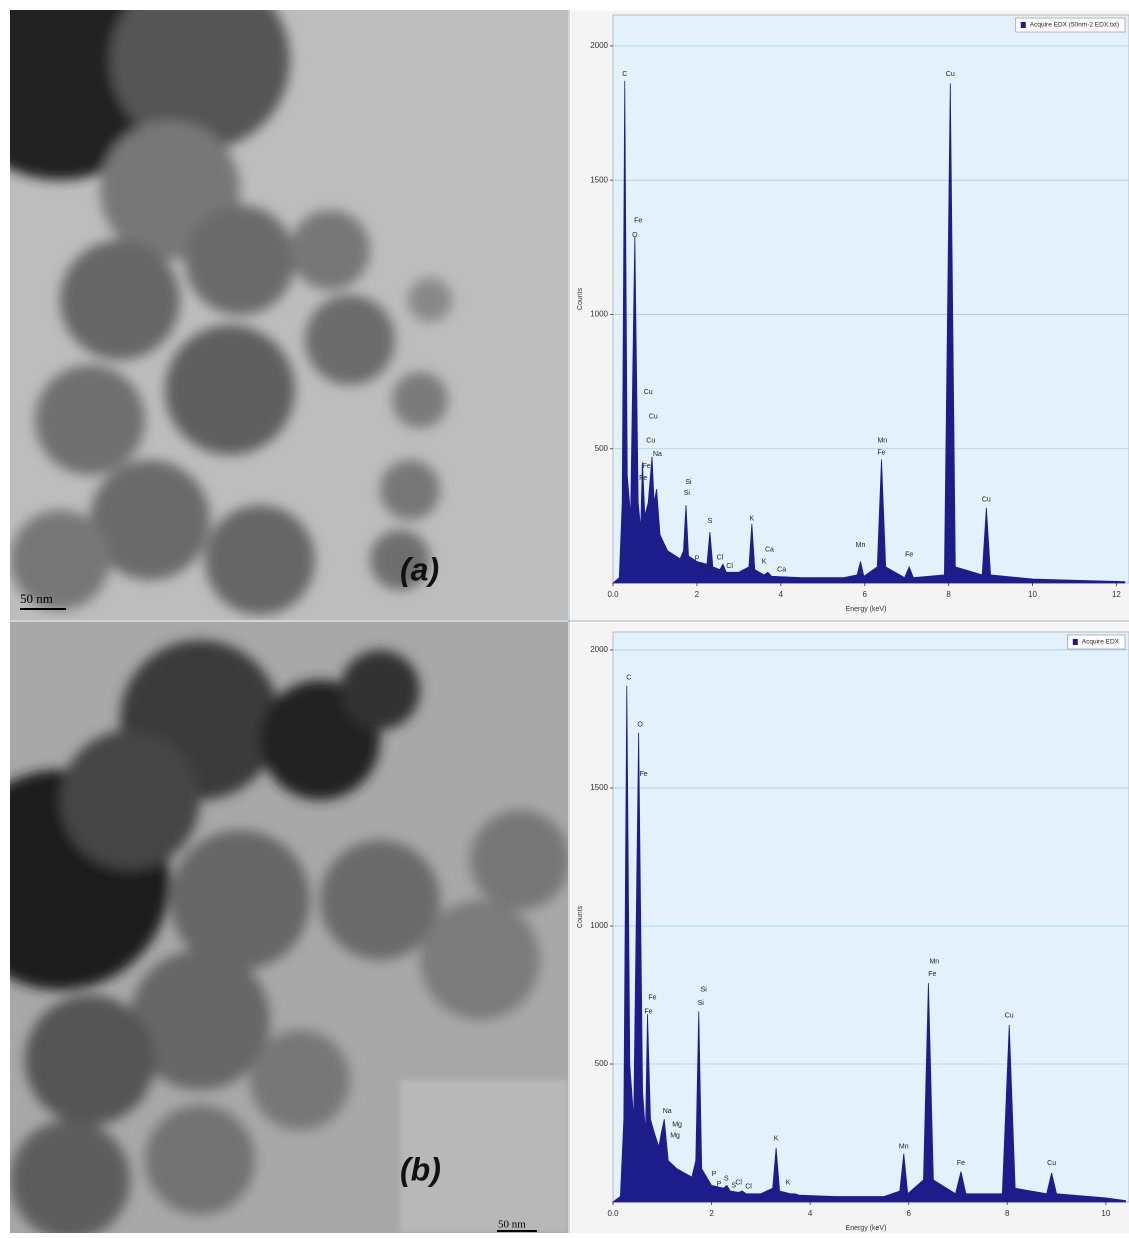 The height and width of the screenshot is (1238, 1129). Describe the element at coordinates (1074, 25) in the screenshot. I see `legend-label: Acquire EDX (50nm-2 EDX.txt)` at that location.